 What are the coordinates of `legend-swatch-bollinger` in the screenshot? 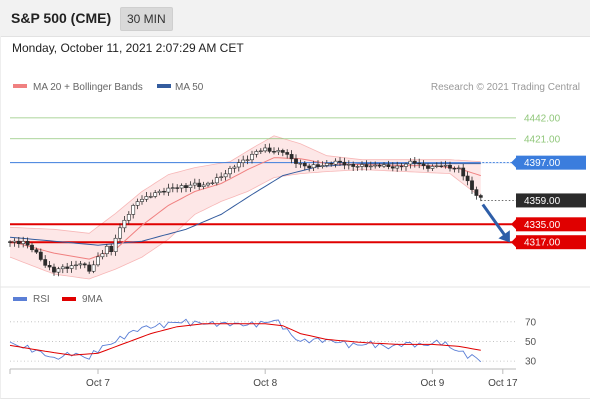 It's located at (20, 86).